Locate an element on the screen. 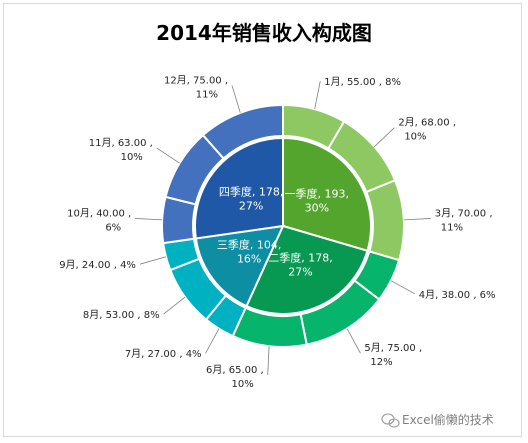  outer-label: 8月, 53.00 , 8% is located at coordinates (121, 315).